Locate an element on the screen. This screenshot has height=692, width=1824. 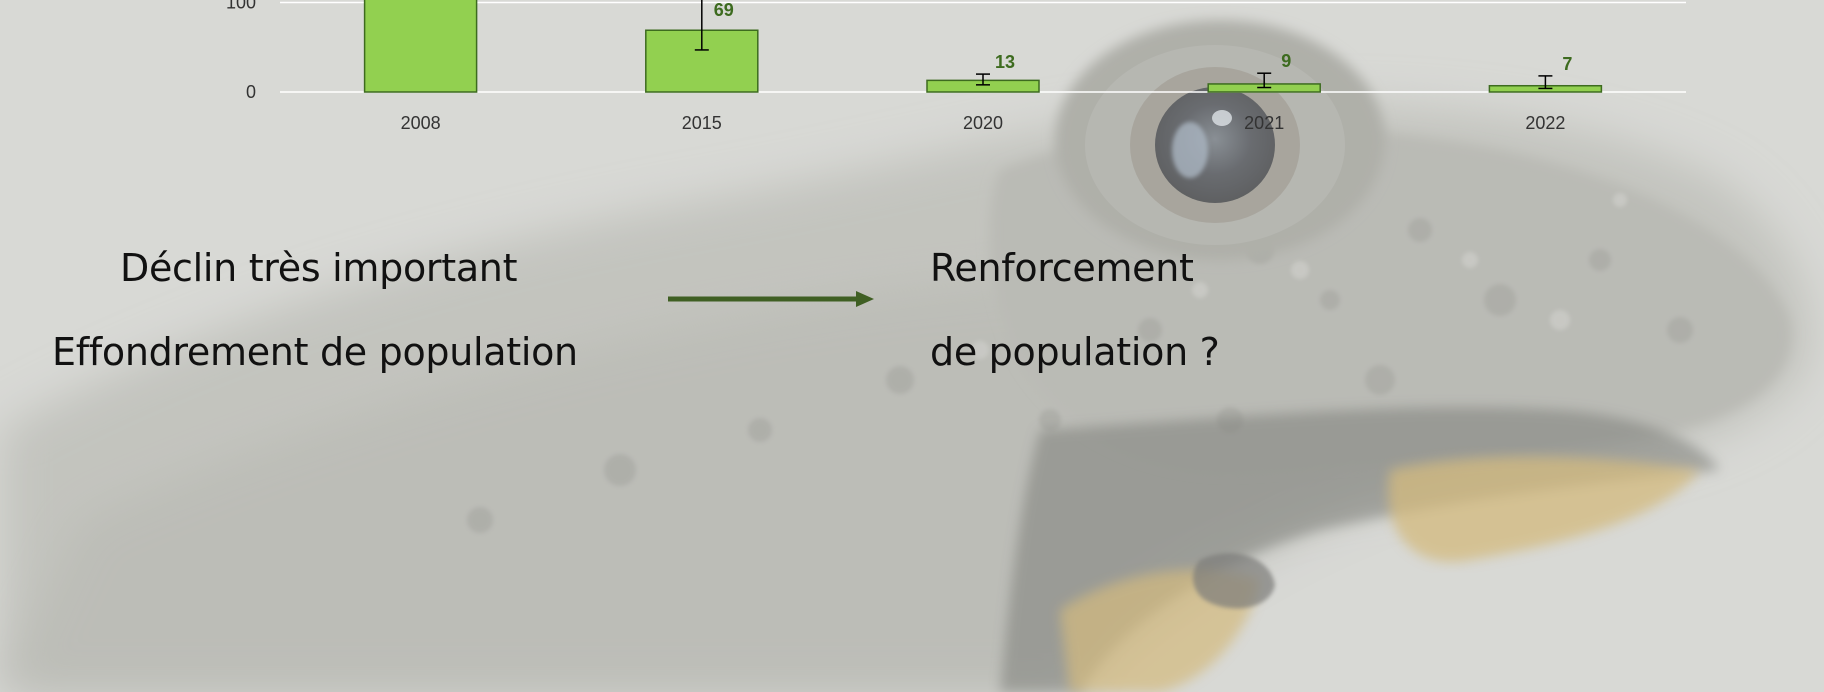
x-tick-label: 2008 is located at coordinates (421, 123).